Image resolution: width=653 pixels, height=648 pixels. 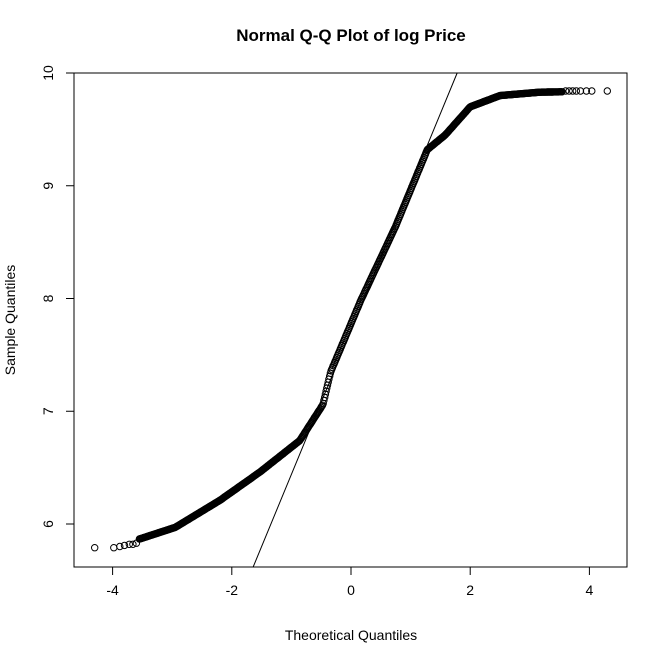 I want to click on y-tick-label: 8, so click(x=48, y=298).